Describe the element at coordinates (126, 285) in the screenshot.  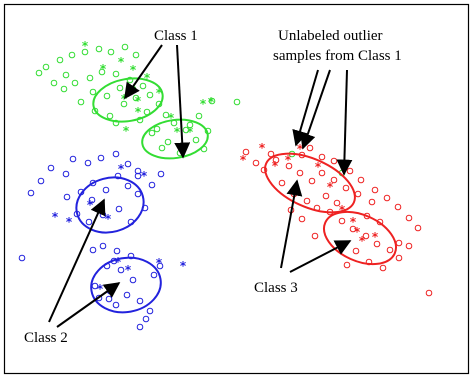
I see `class2-ellipse-lower` at that location.